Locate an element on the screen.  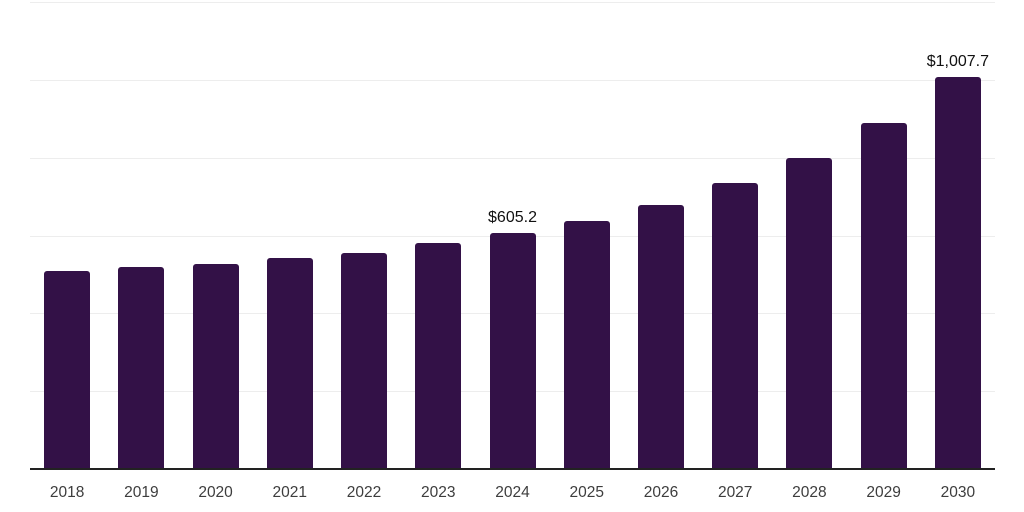
bar-2022 is located at coordinates (364, 360).